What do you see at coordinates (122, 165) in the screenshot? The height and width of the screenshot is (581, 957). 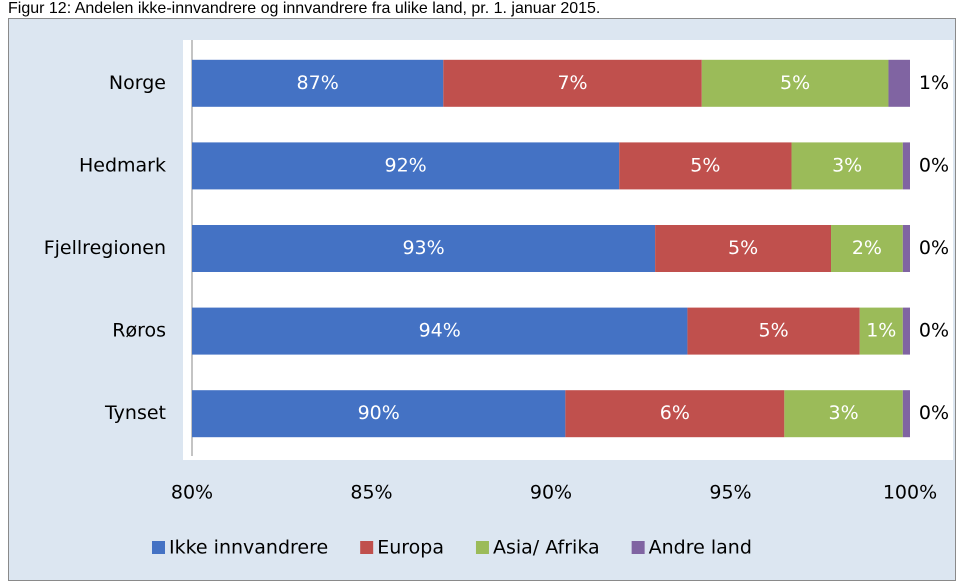 I see `y-tick-label: Hedmark` at bounding box center [122, 165].